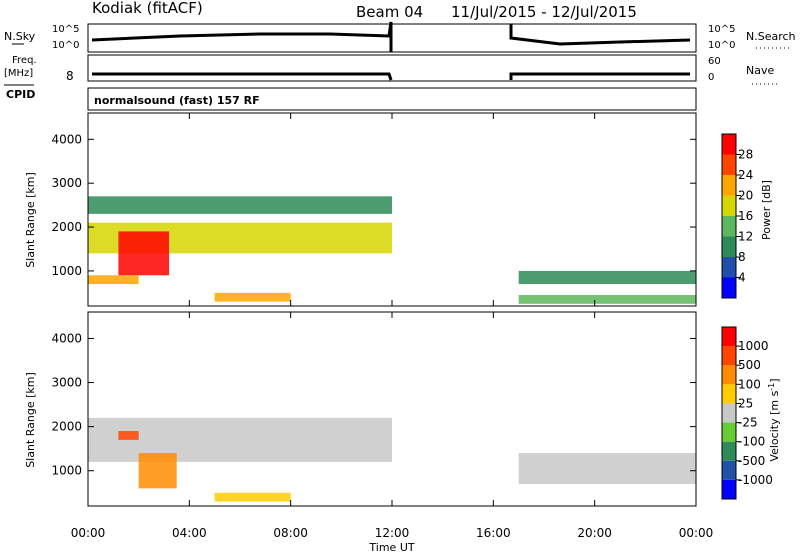  Describe the element at coordinates (745, 175) in the screenshot. I see `colorbar-tick-label: 24` at that location.